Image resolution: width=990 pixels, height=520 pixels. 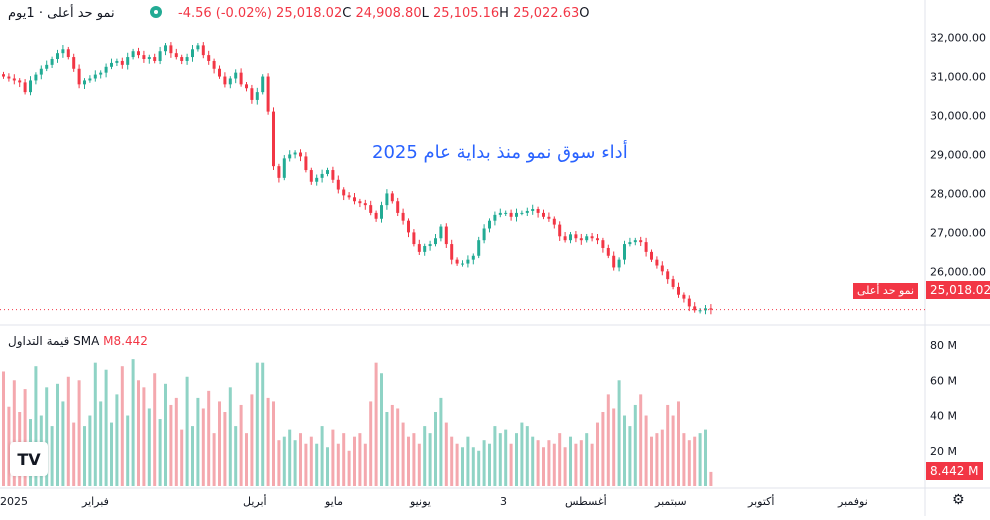 What do you see at coordinates (21, 13) in the screenshot?
I see `interval-label: 1يوم` at bounding box center [21, 13].